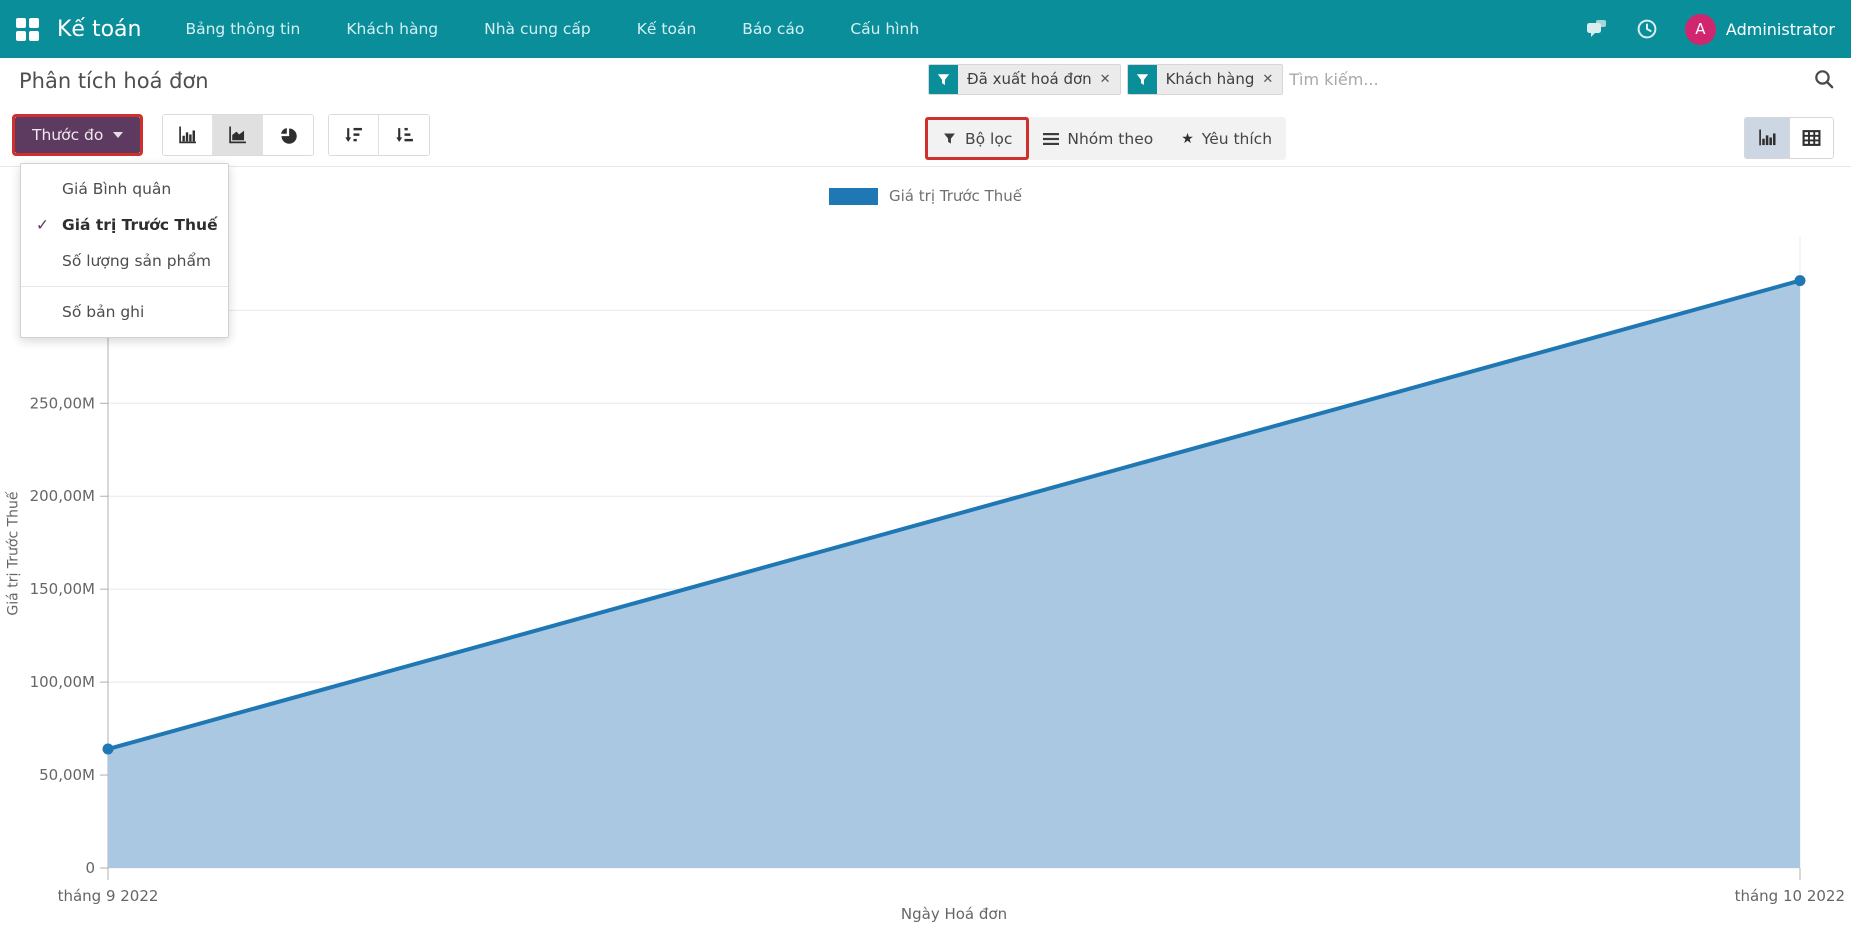 This screenshot has width=1851, height=936. What do you see at coordinates (1098, 138) in the screenshot?
I see `groupby-button: Nhóm theo` at bounding box center [1098, 138].